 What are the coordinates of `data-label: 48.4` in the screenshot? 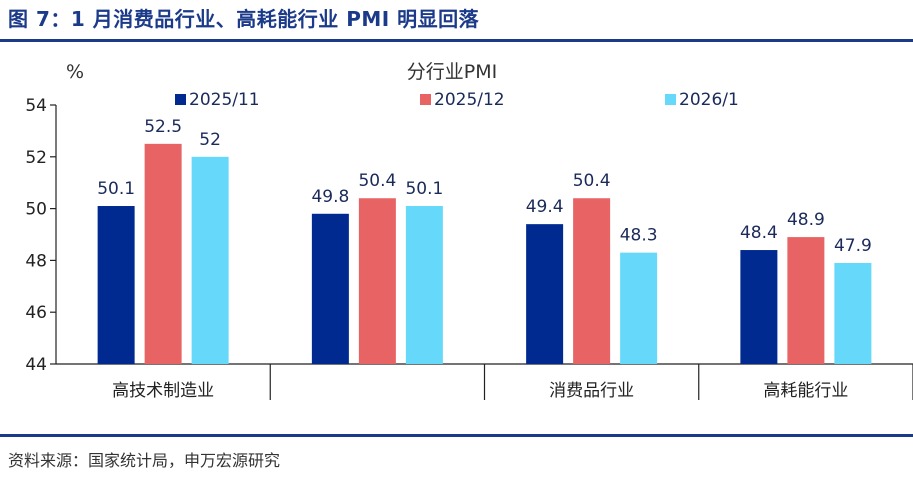 It's located at (759, 233).